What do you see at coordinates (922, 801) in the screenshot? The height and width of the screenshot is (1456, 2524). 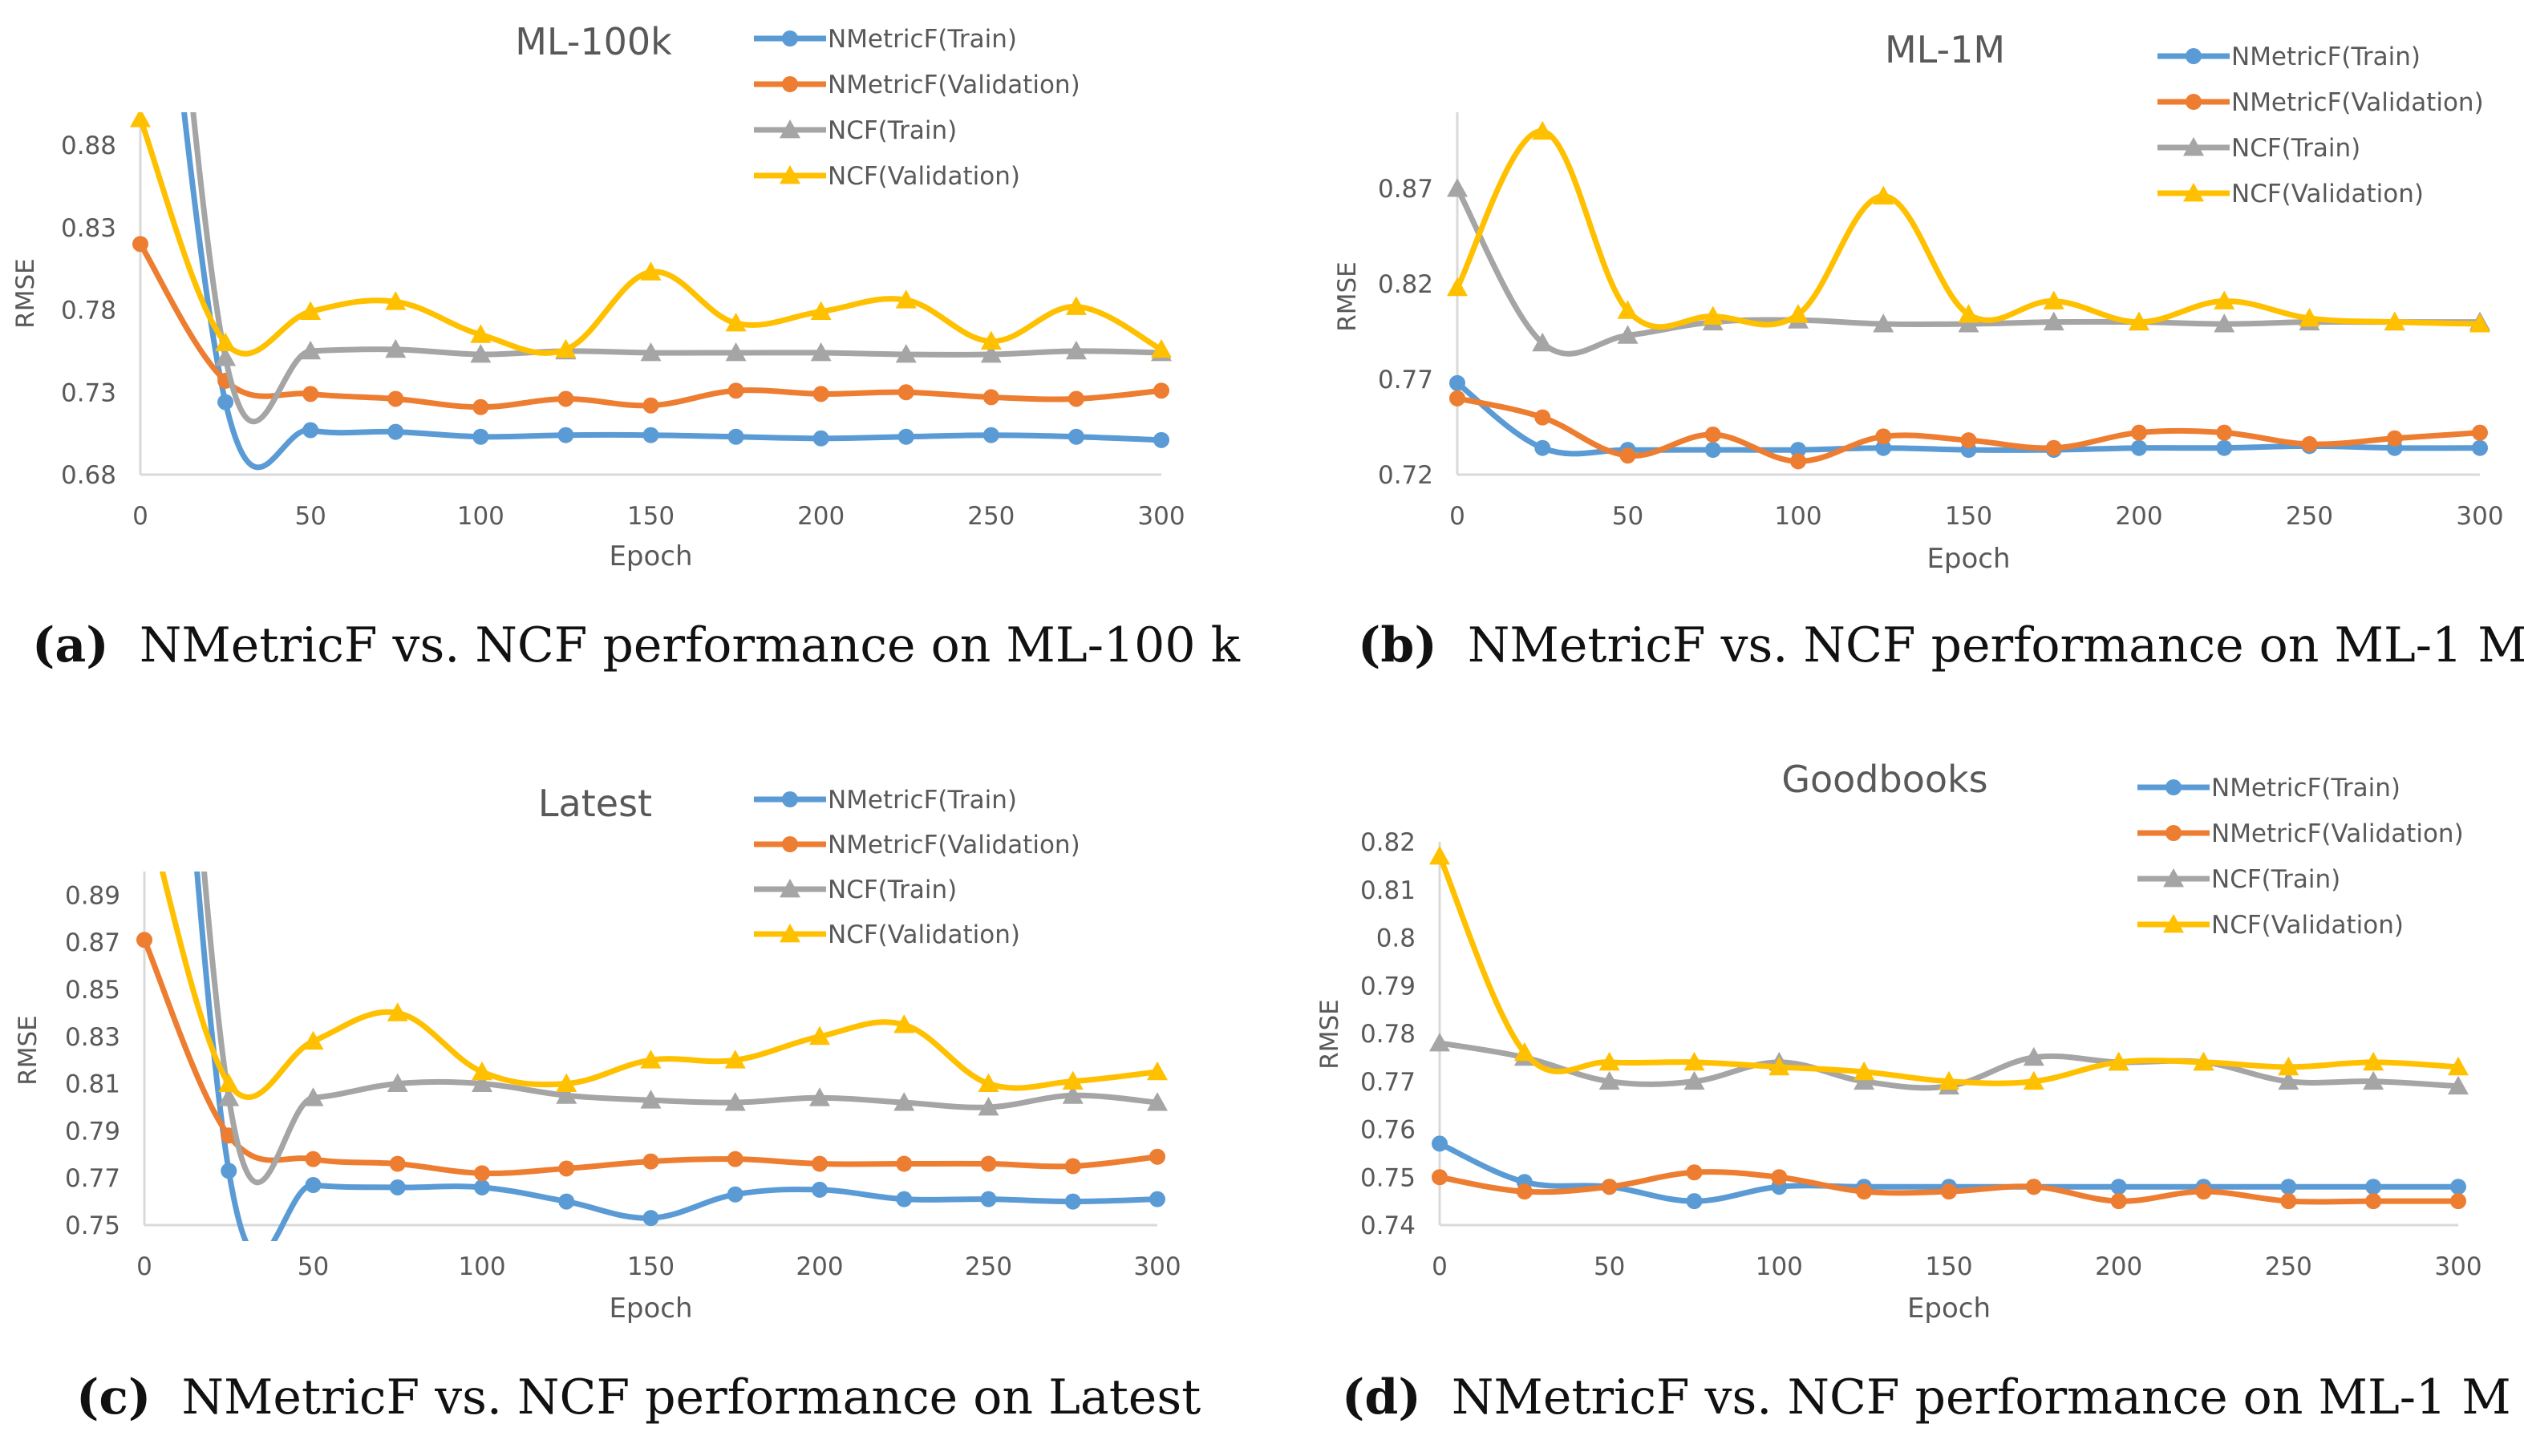 I see `legend-label: NMetricF(Train)` at bounding box center [922, 801].